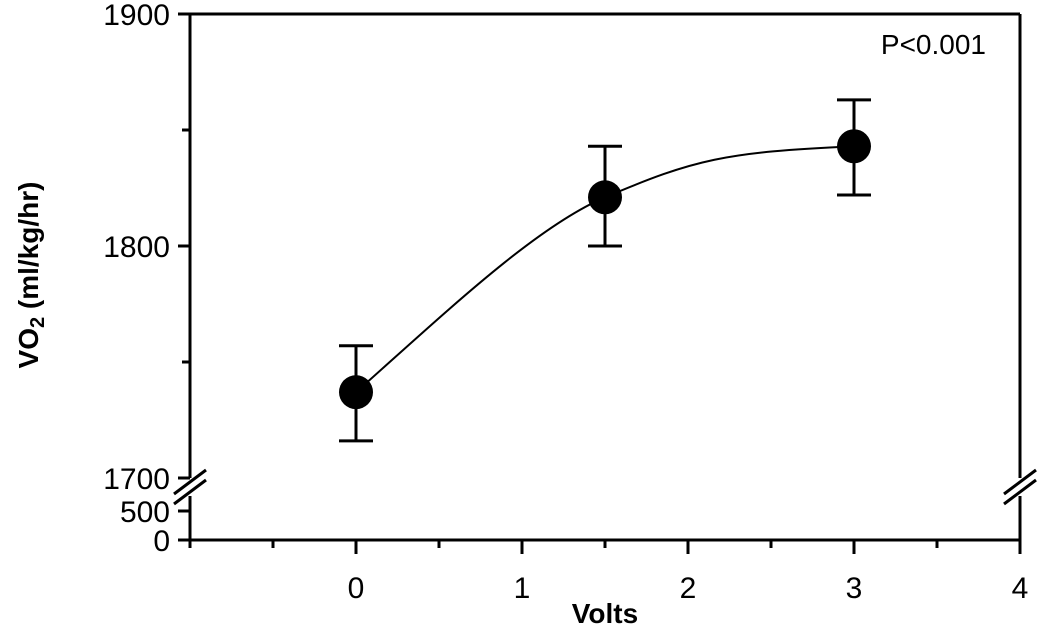  What do you see at coordinates (145, 512) in the screenshot?
I see `y-tick-label-lower: 500` at bounding box center [145, 512].